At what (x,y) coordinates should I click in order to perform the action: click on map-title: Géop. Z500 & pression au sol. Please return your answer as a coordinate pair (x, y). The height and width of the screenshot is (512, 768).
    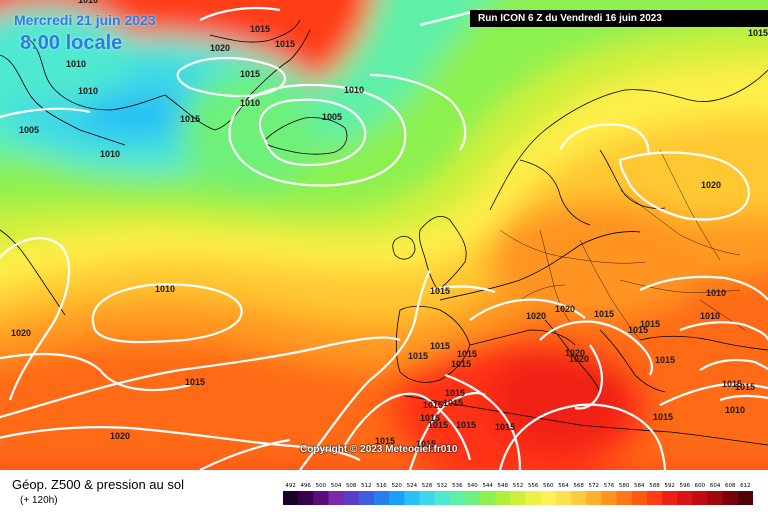
    Looking at the image, I should click on (98, 484).